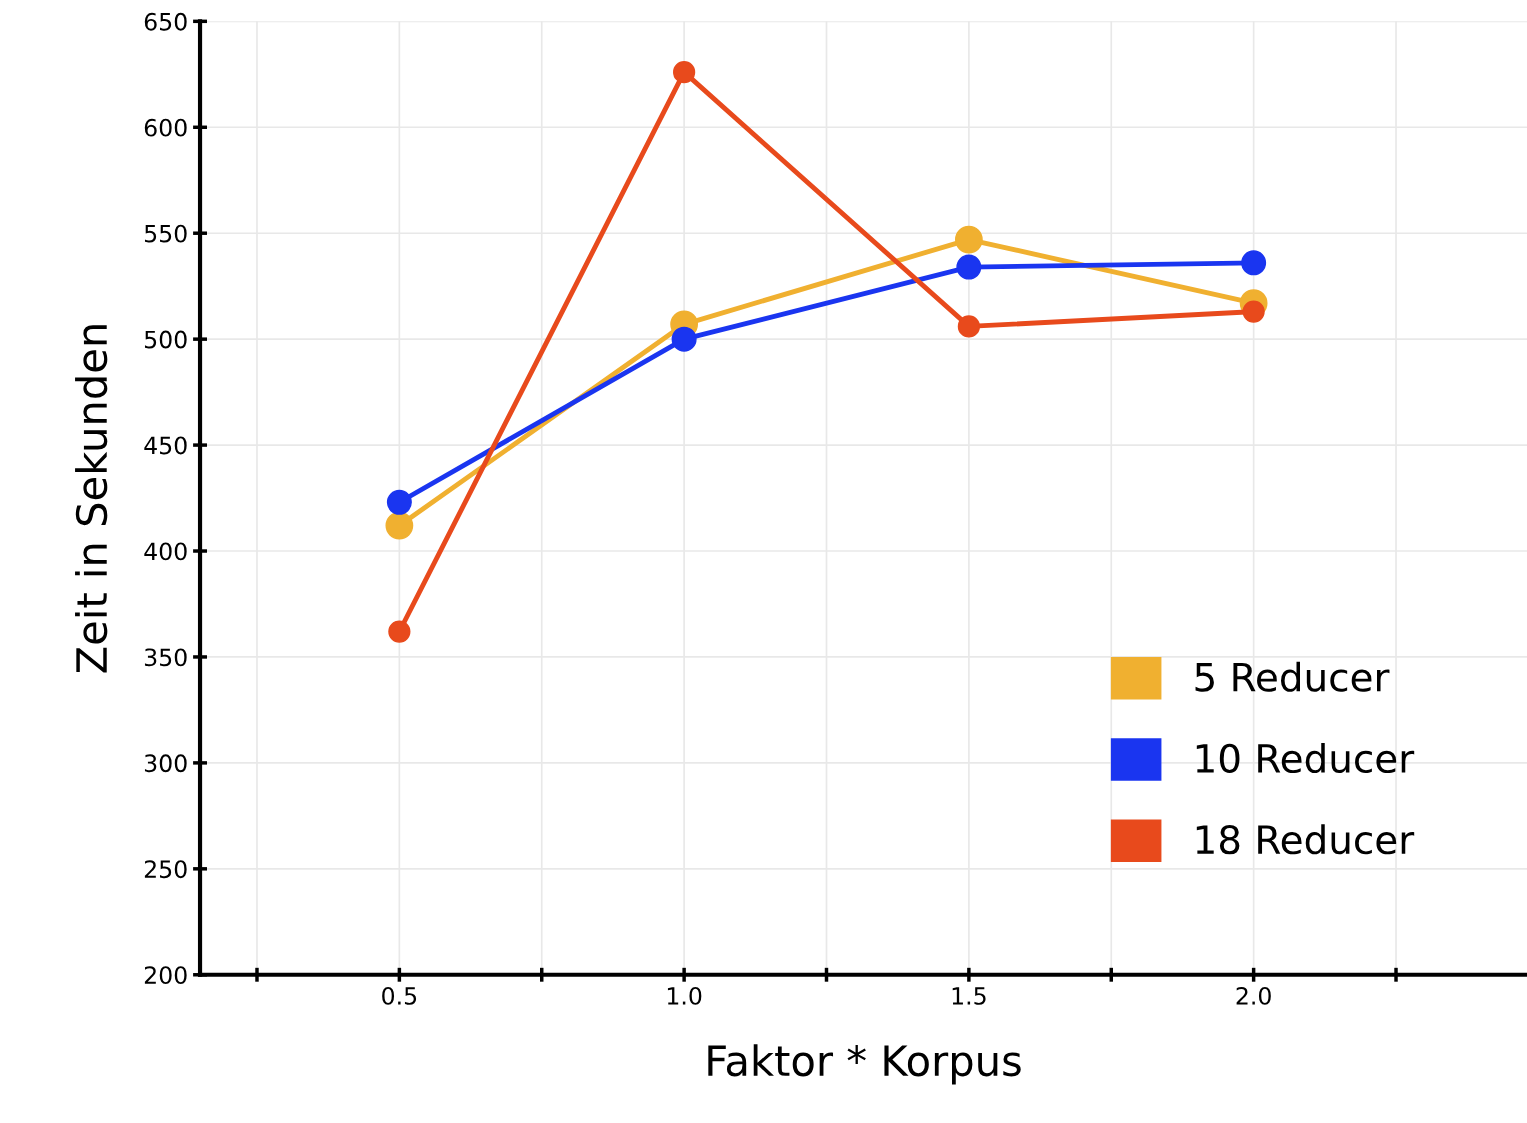 The width and height of the screenshot is (1527, 1123). I want to click on y-tick-label: 300, so click(165, 763).